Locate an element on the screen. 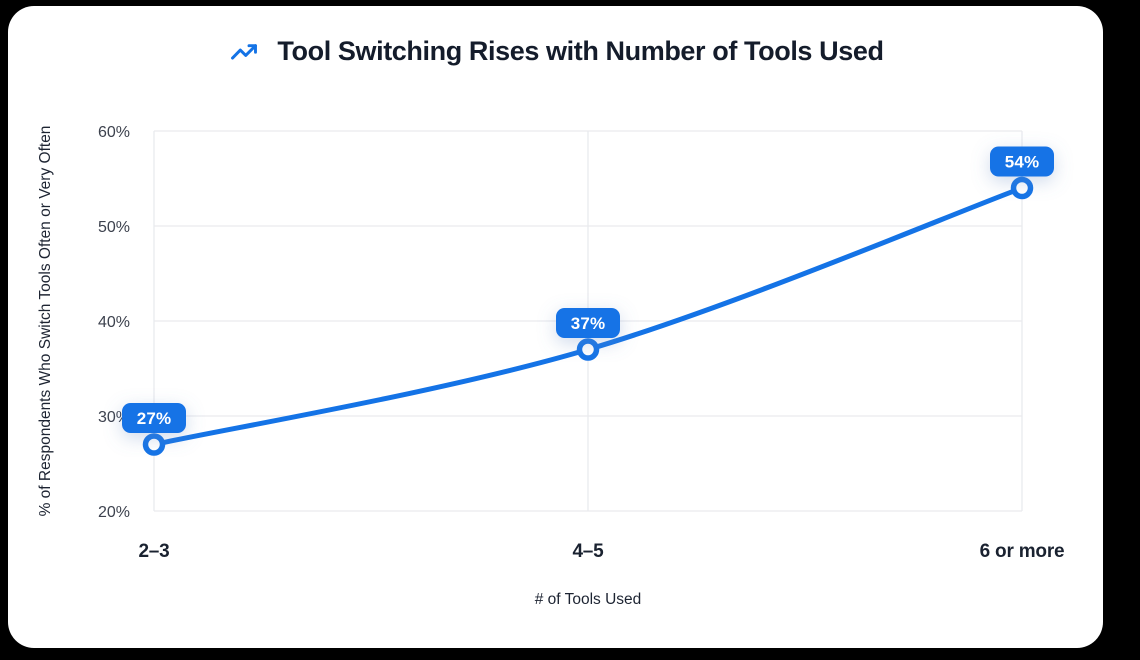 Image resolution: width=1140 pixels, height=660 pixels. y-tick-label: 30% is located at coordinates (114, 417).